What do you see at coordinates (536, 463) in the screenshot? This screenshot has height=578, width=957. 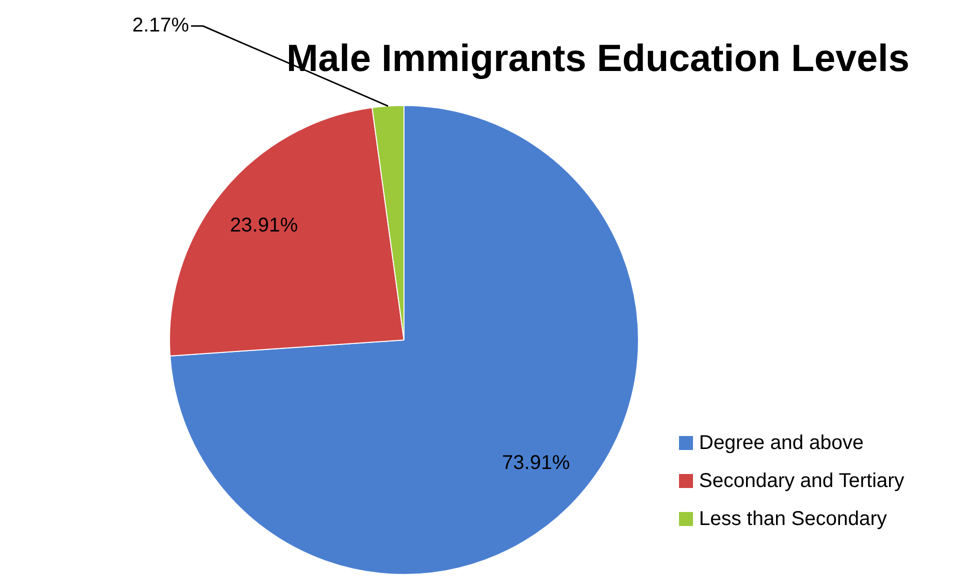 I see `data-label: 73.91%` at bounding box center [536, 463].